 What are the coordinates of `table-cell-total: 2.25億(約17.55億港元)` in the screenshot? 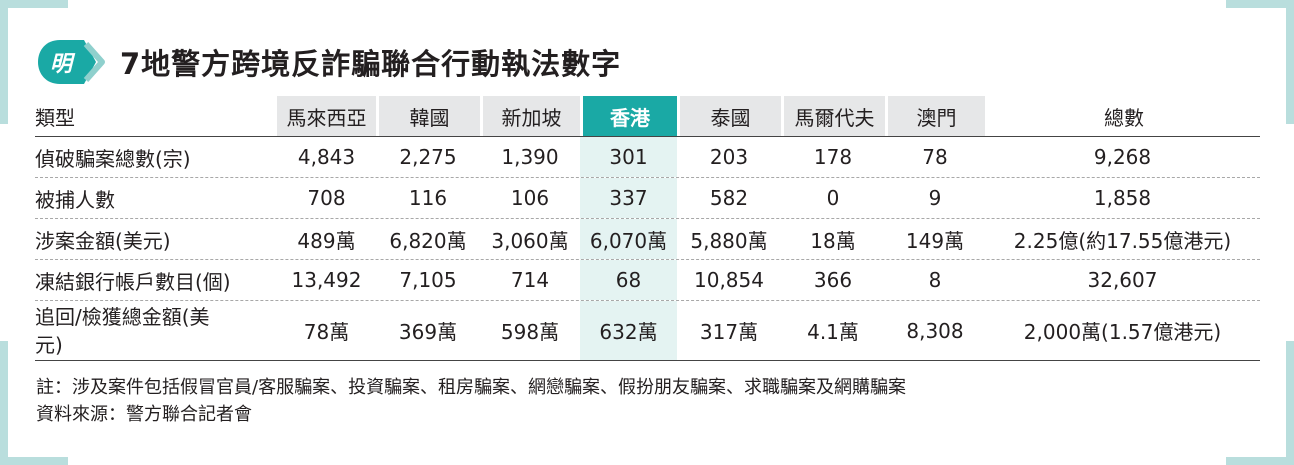 It's located at (1122, 240).